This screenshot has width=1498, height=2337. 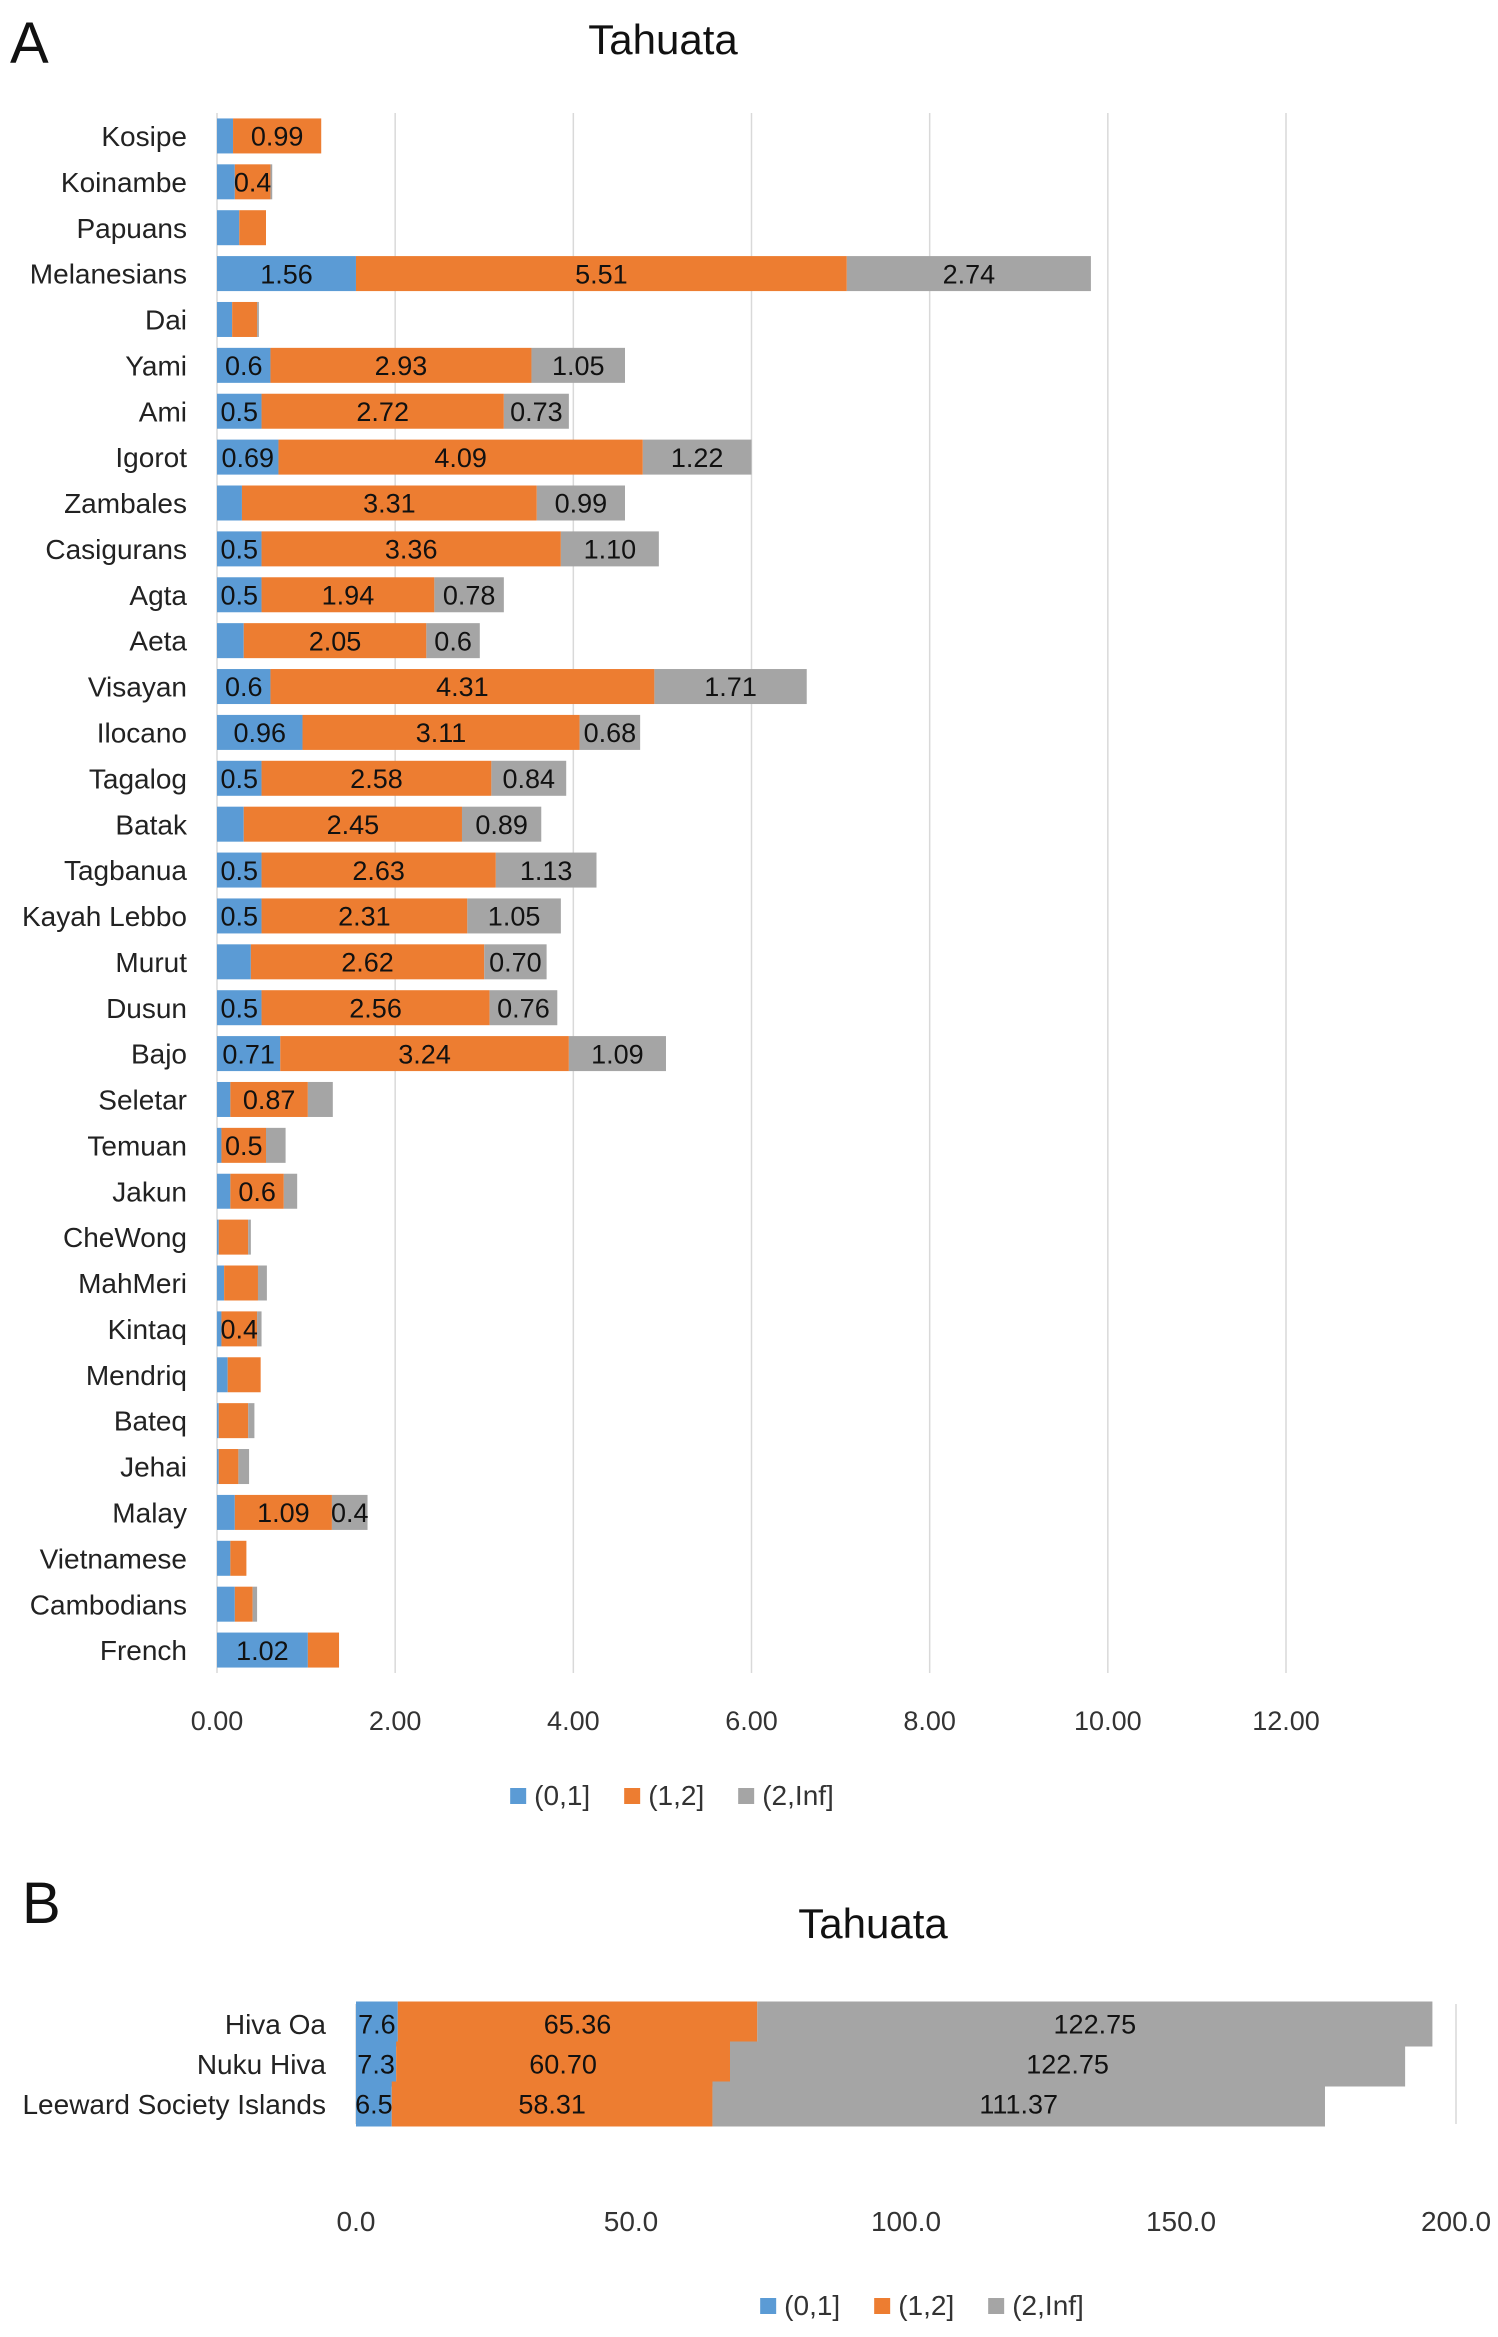 I want to click on data-label: 0.89, so click(x=501, y=825).